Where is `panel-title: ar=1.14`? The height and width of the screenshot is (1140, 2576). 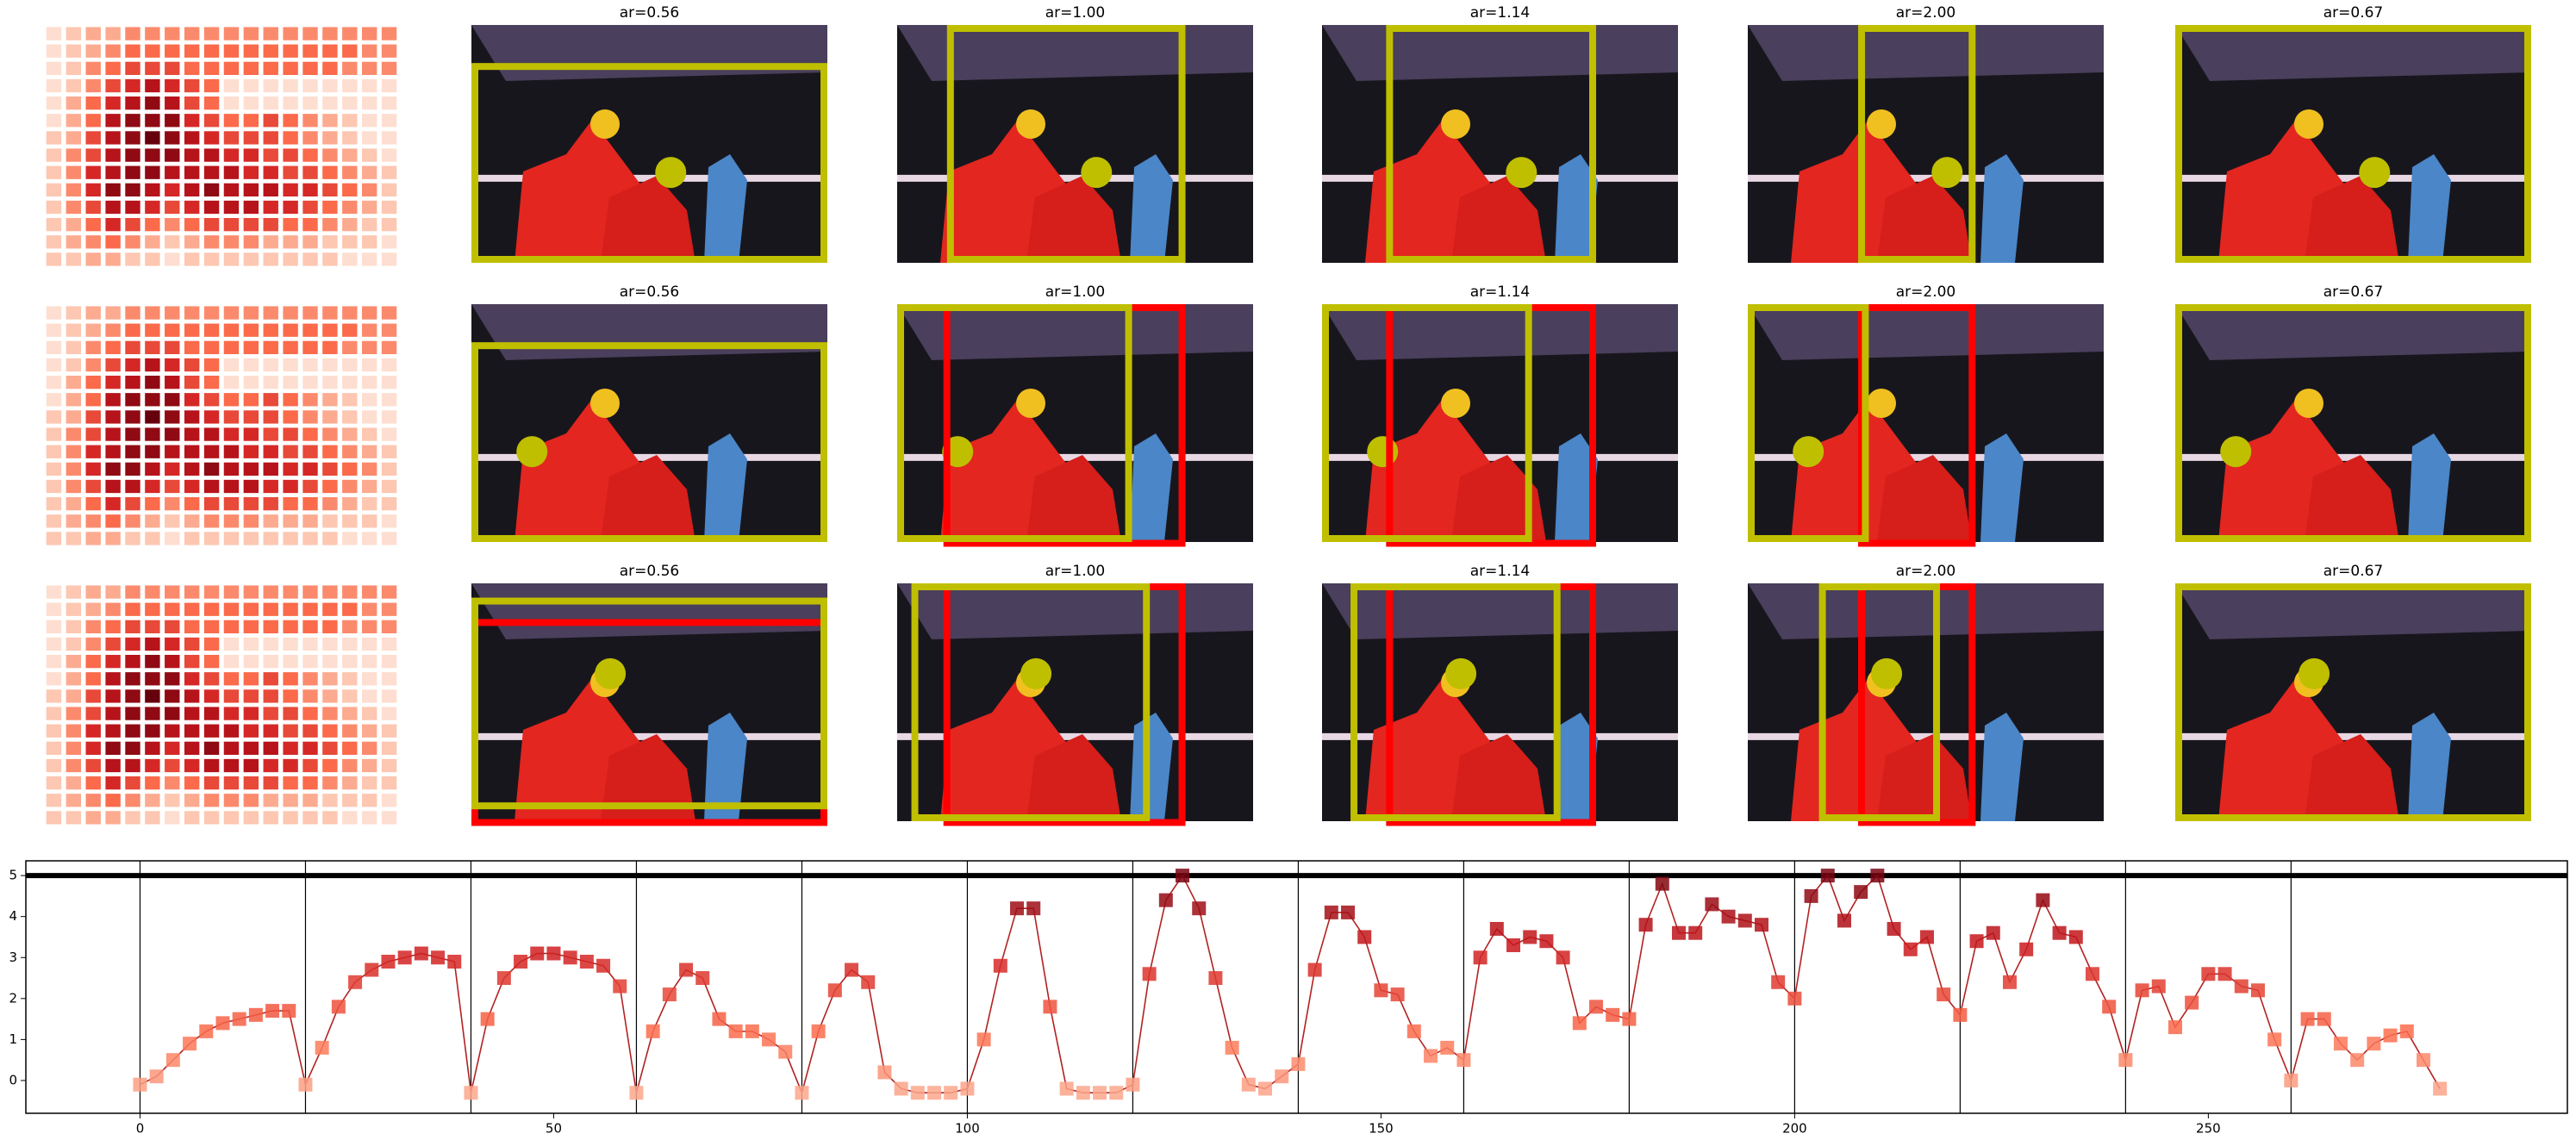
panel-title: ar=1.14 is located at coordinates (1500, 13).